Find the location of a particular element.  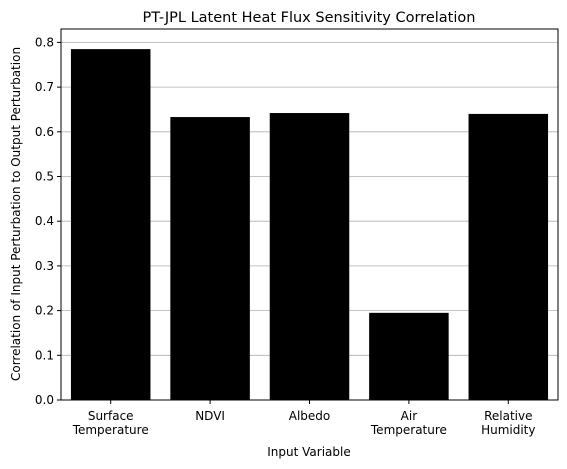

y-tick-label: 0.1 is located at coordinates (44, 355).